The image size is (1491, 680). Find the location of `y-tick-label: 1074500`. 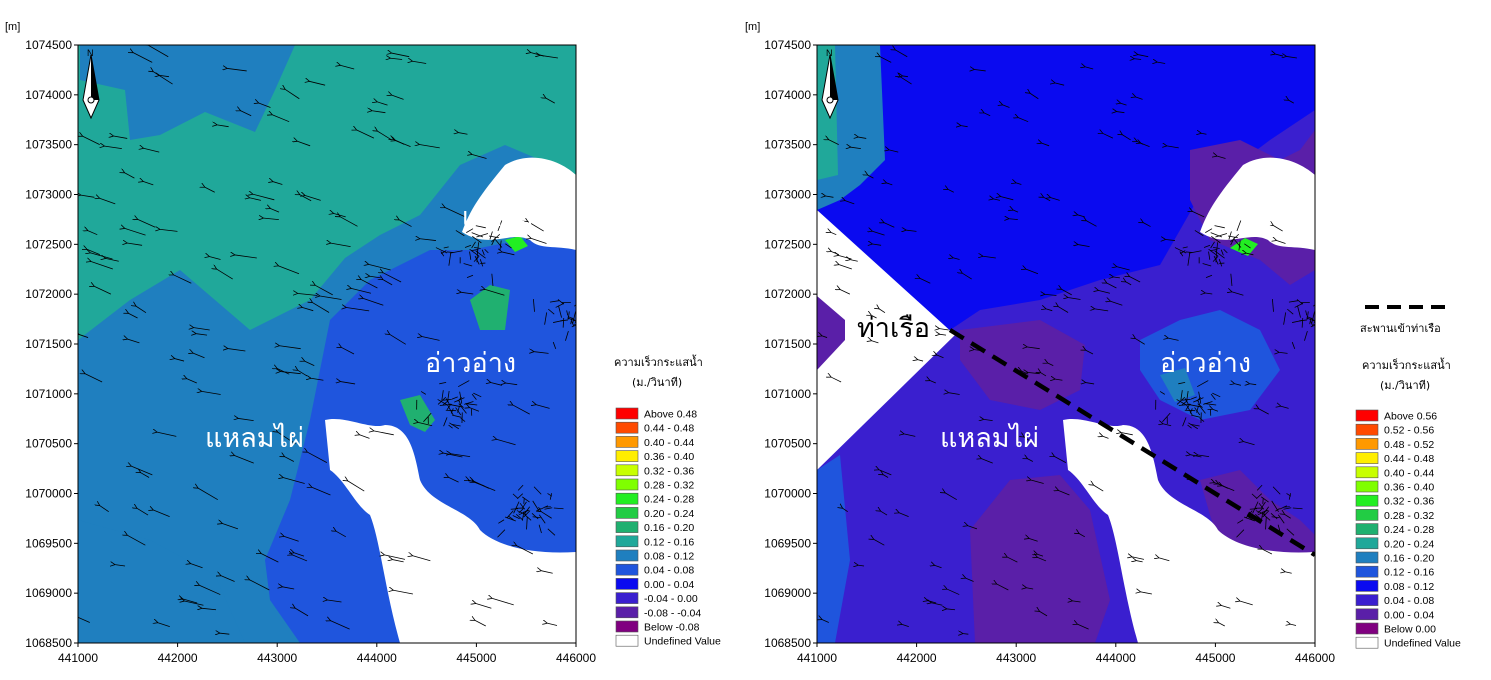

y-tick-label: 1074500 is located at coordinates (48, 45).